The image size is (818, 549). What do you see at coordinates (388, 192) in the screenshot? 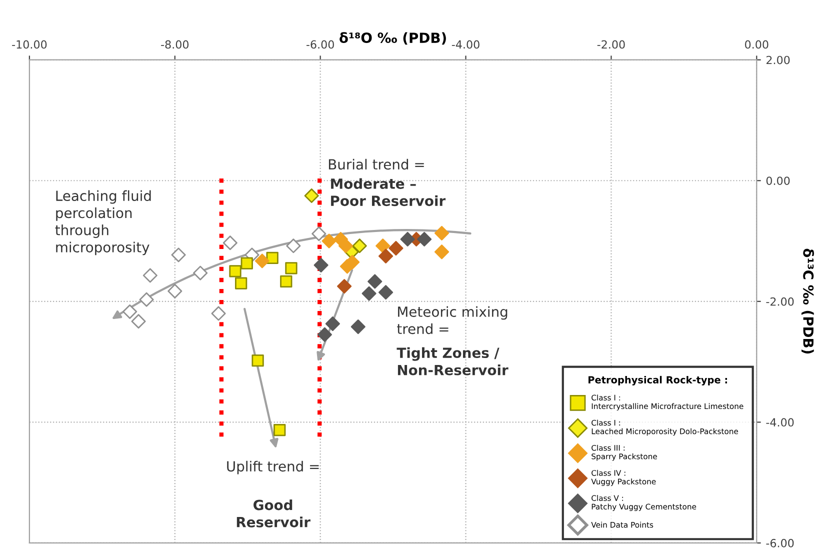
I see `annotation: Moderate – Poor Reservoir` at bounding box center [388, 192].